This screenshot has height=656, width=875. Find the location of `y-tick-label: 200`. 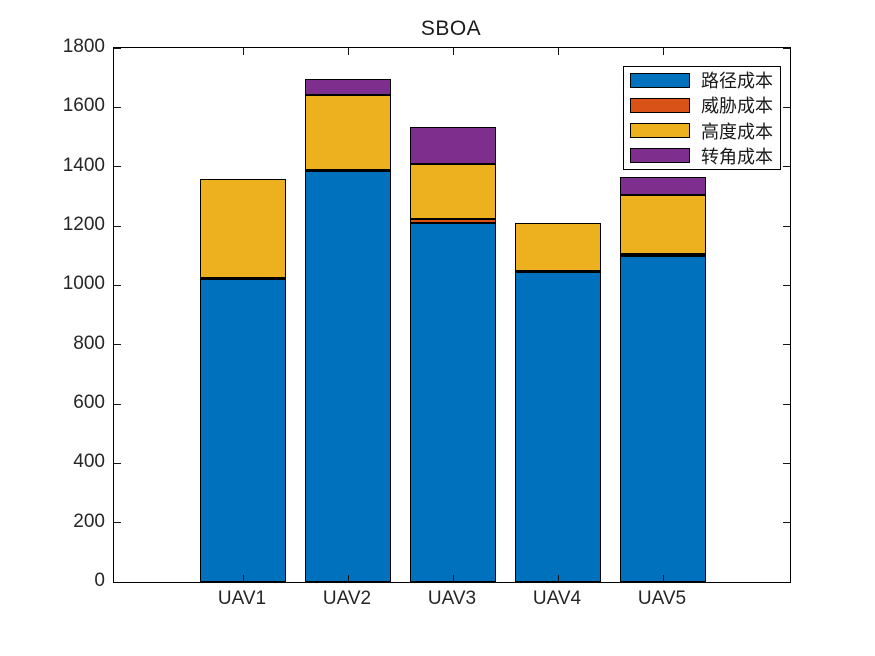

y-tick-label: 200 is located at coordinates (89, 521).